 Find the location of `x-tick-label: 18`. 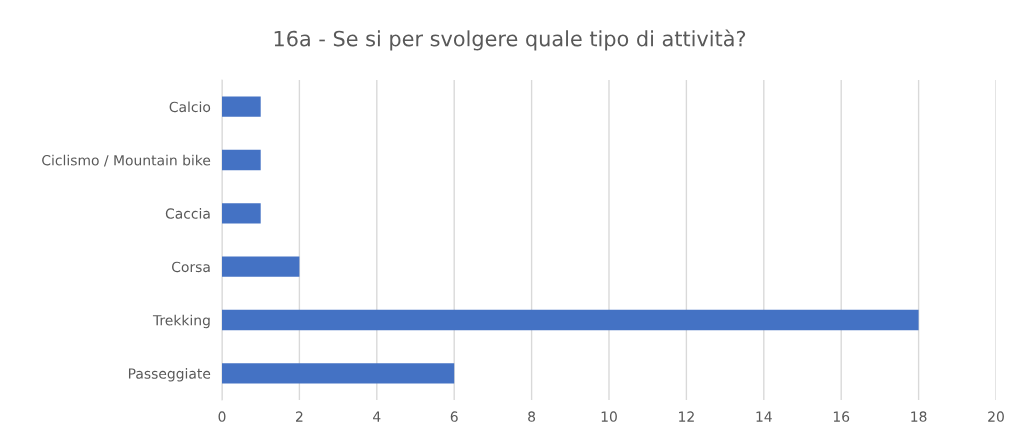

x-tick-label: 18 is located at coordinates (919, 416).